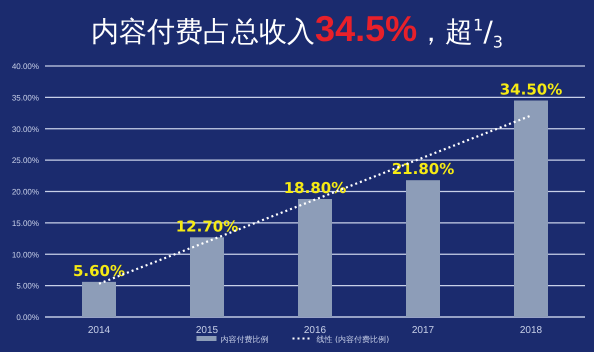 The width and height of the screenshot is (594, 352). I want to click on y-tick-label: 20.00%, so click(25, 192).